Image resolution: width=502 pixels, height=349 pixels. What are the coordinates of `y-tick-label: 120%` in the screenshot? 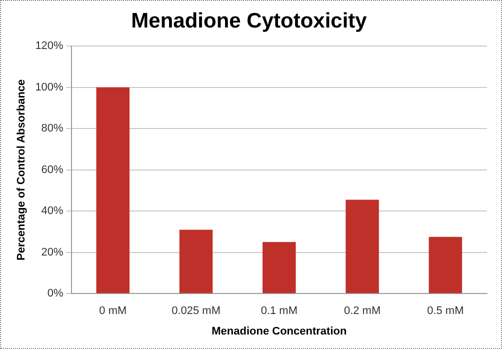 It's located at (49, 46).